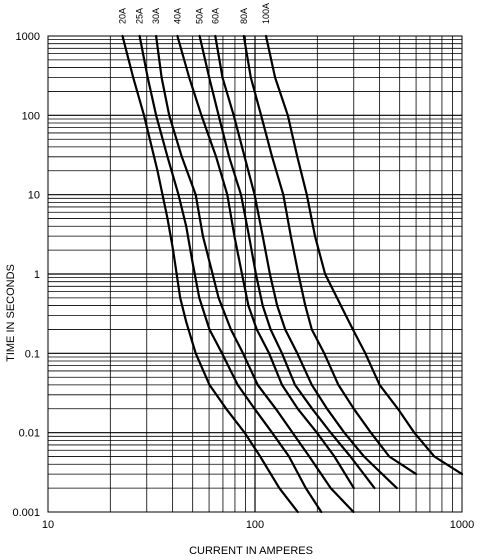  Describe the element at coordinates (123, 16) in the screenshot. I see `series-label-20a: 20A` at that location.